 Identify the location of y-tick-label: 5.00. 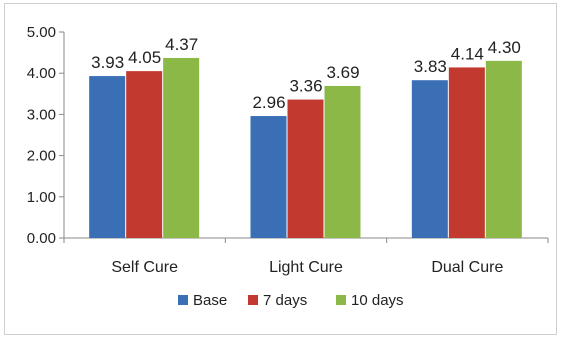
(41, 32).